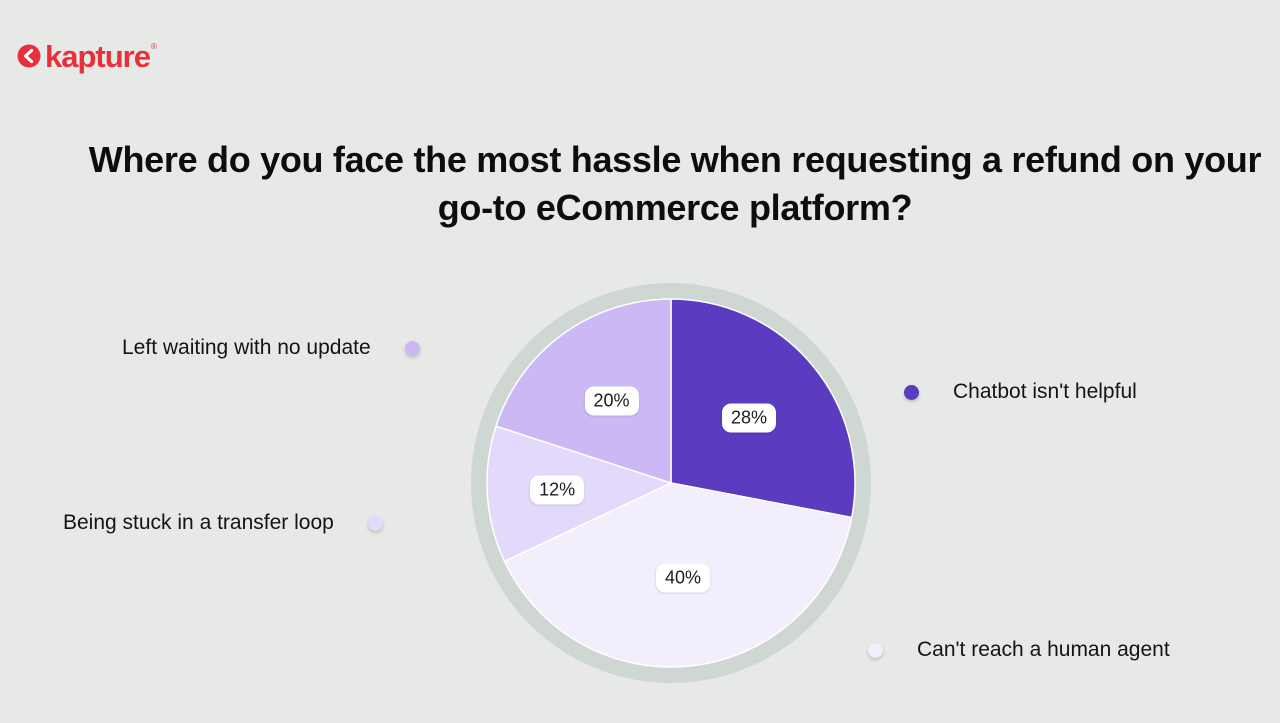 Image resolution: width=1280 pixels, height=723 pixels. I want to click on legend-label-transfer-loop: Being stuck in a transfer loop, so click(198, 522).